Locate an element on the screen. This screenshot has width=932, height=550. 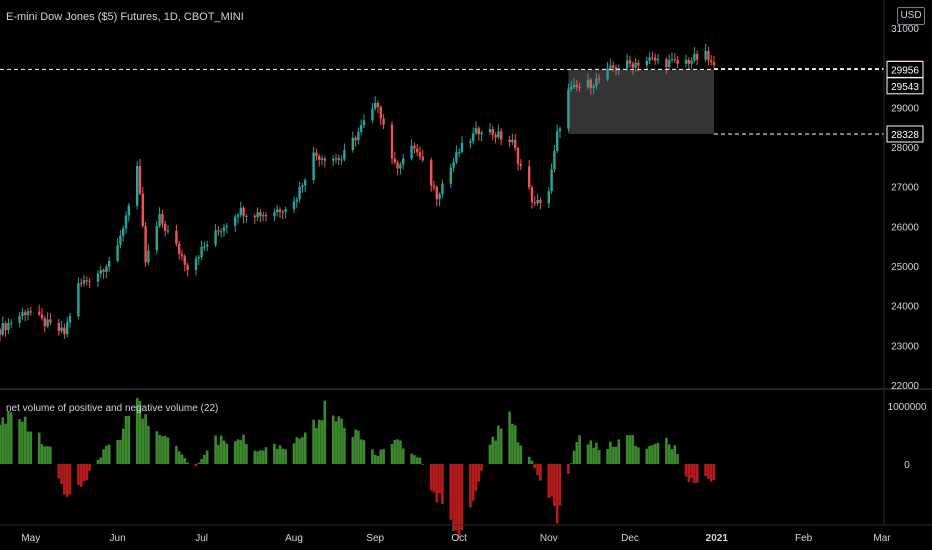
price-label: 28328 is located at coordinates (905, 135).